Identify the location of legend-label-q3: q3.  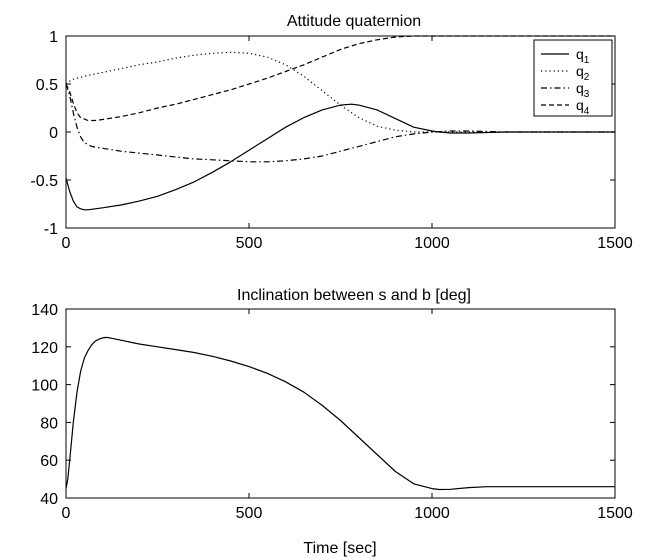
(583, 90).